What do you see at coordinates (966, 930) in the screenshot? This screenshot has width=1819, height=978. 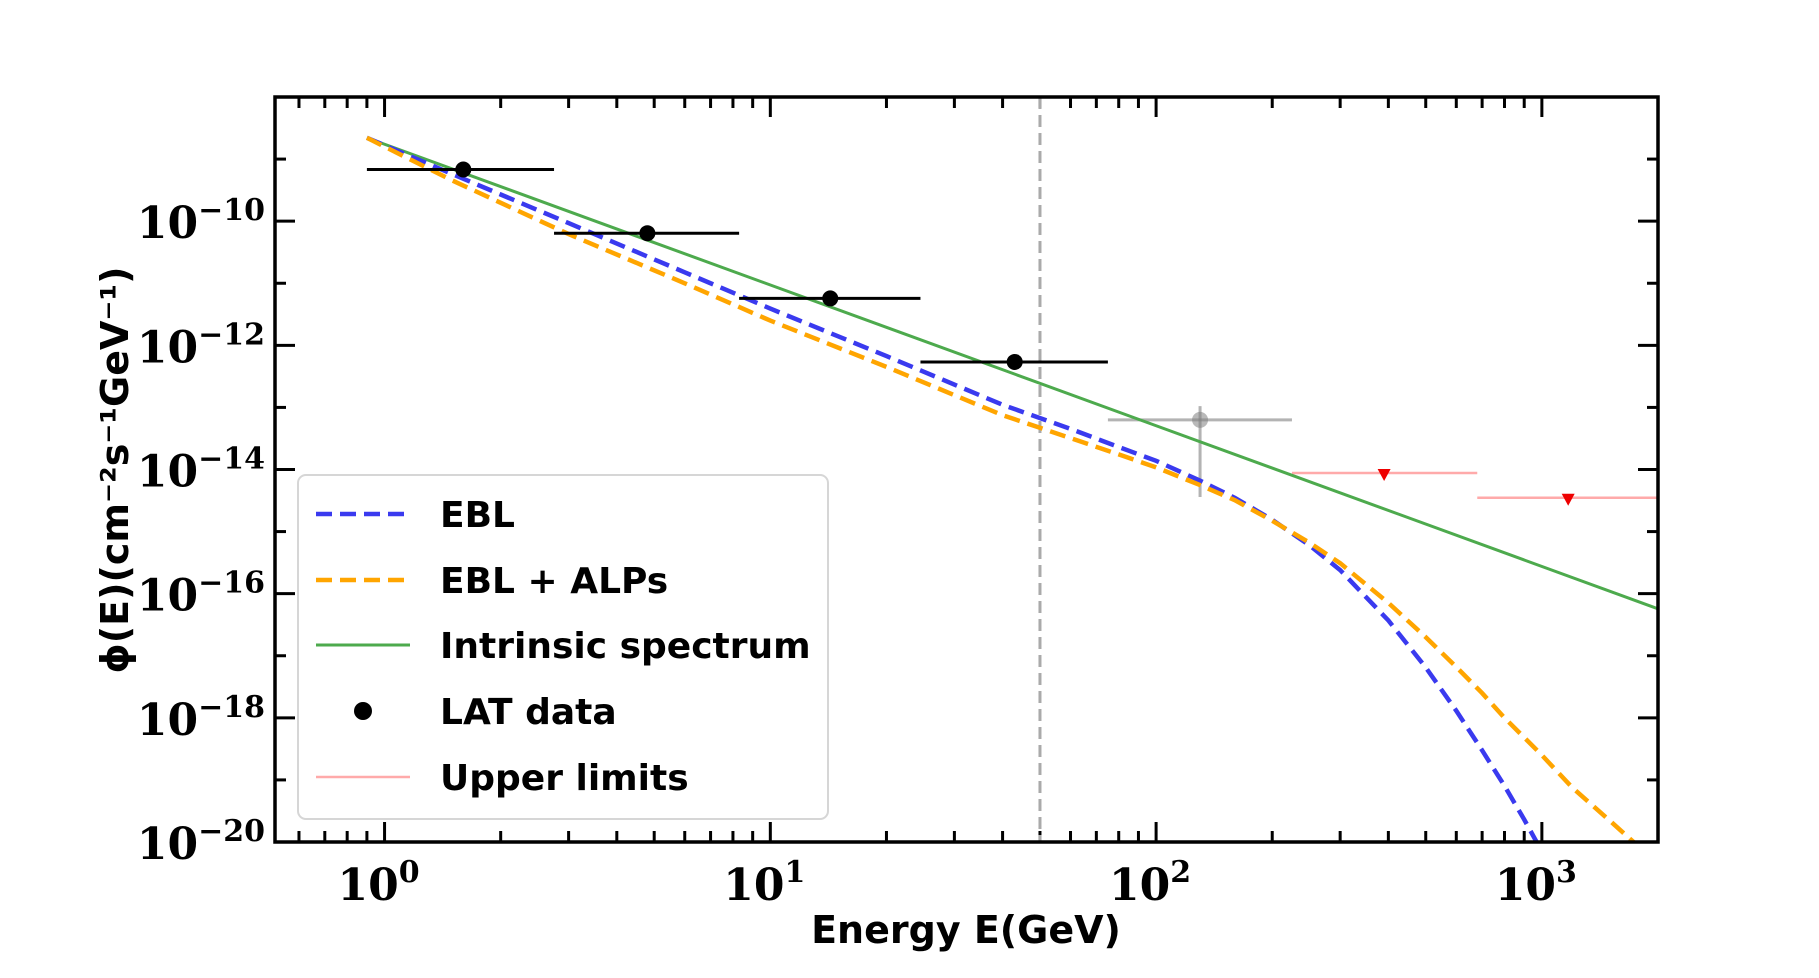 I see `x-axis-label: Energy E(GeV)` at bounding box center [966, 930].